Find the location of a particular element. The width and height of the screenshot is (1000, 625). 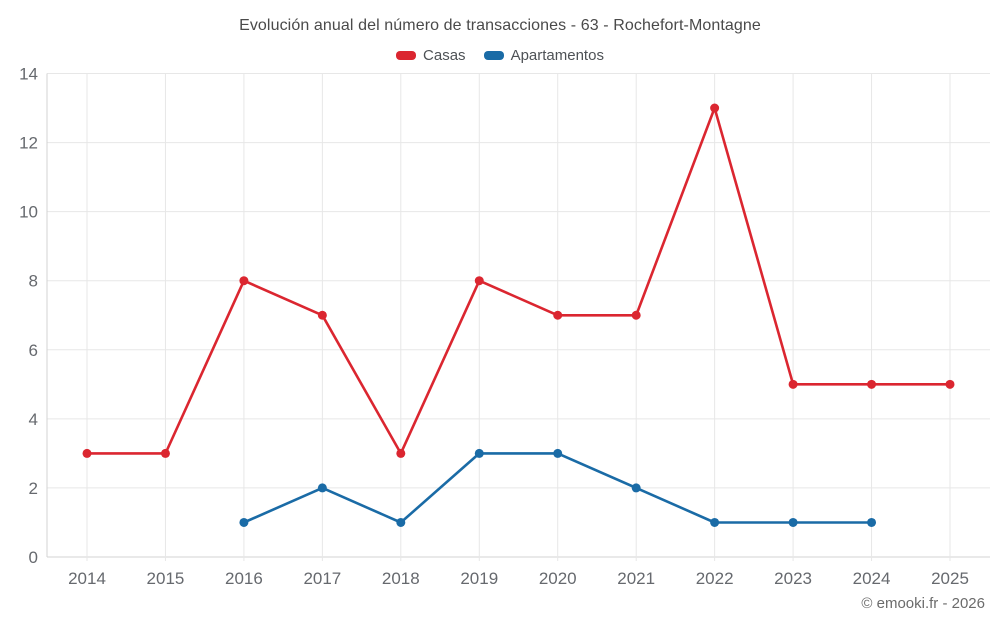

x-axis-label: 2014 is located at coordinates (87, 578).